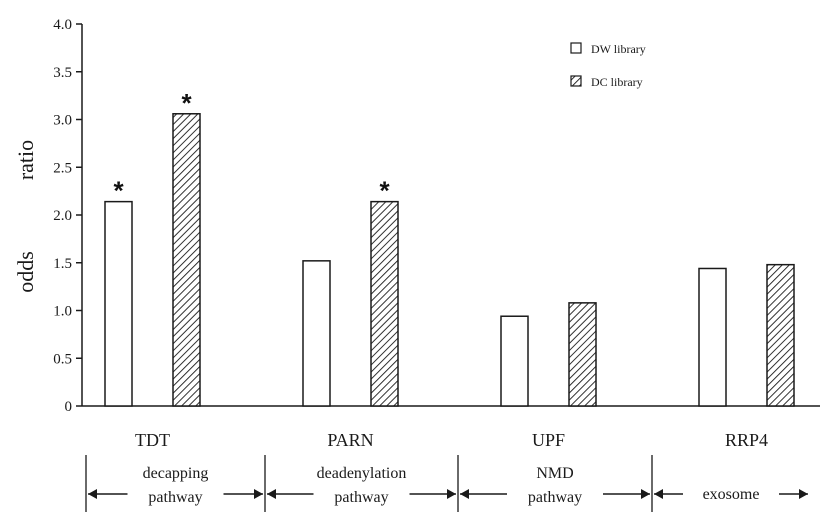 The image size is (826, 515). What do you see at coordinates (554, 473) in the screenshot?
I see `group-label: NMD` at bounding box center [554, 473].